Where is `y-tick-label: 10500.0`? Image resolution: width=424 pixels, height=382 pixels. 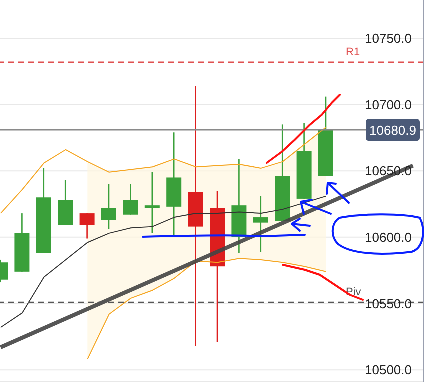
y-tick-label: 10500.0 is located at coordinates (388, 370).